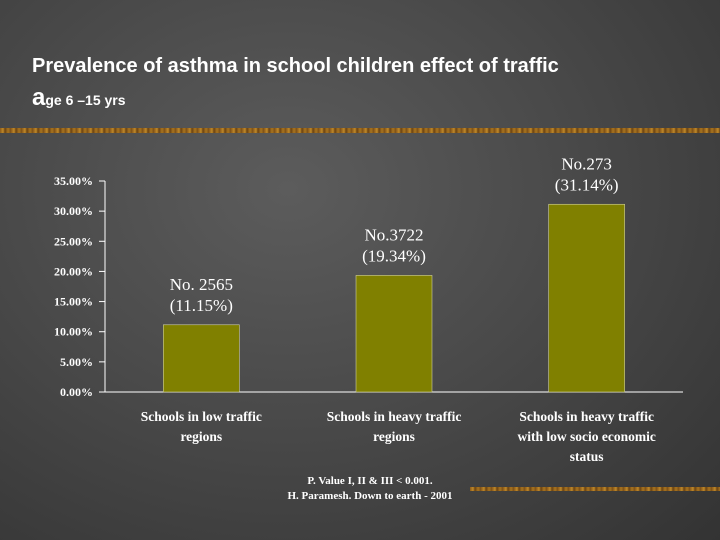  Describe the element at coordinates (201, 426) in the screenshot. I see `category-label: Schools in low traffic regions` at that location.